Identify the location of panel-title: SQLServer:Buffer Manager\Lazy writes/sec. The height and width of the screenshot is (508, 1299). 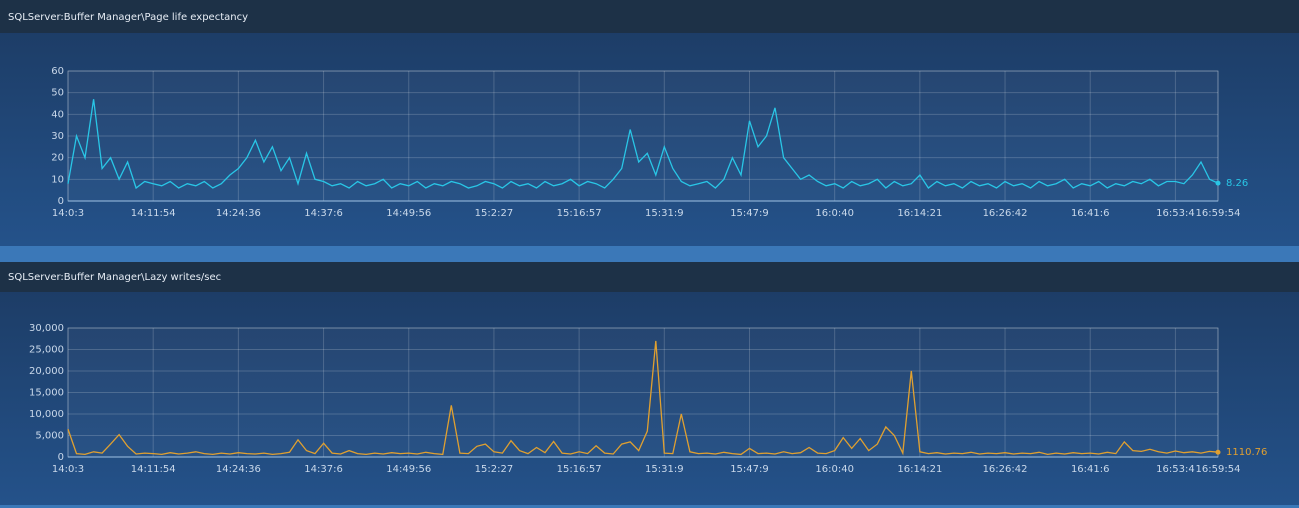
(114, 277).